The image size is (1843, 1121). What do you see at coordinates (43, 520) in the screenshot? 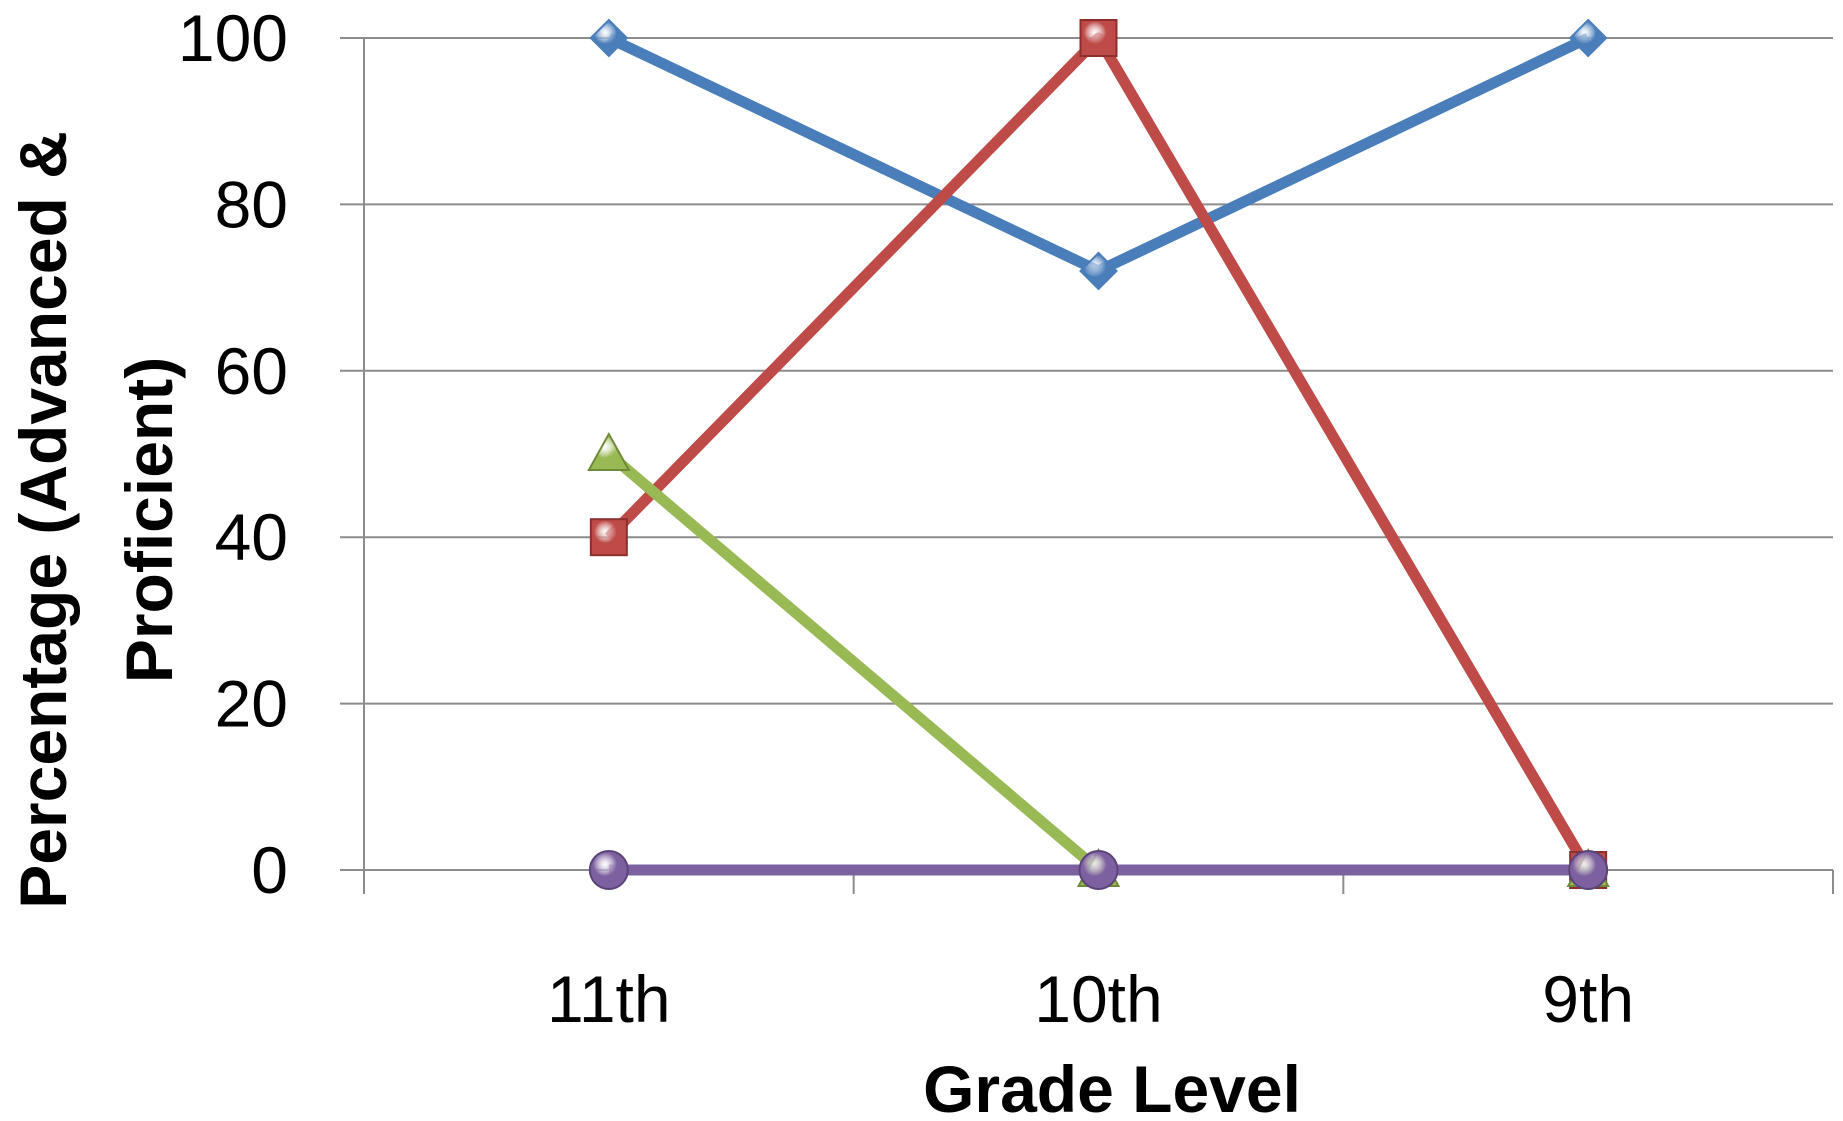
I see `y-axis-title-line-1: Percentage (Advanced &` at bounding box center [43, 520].